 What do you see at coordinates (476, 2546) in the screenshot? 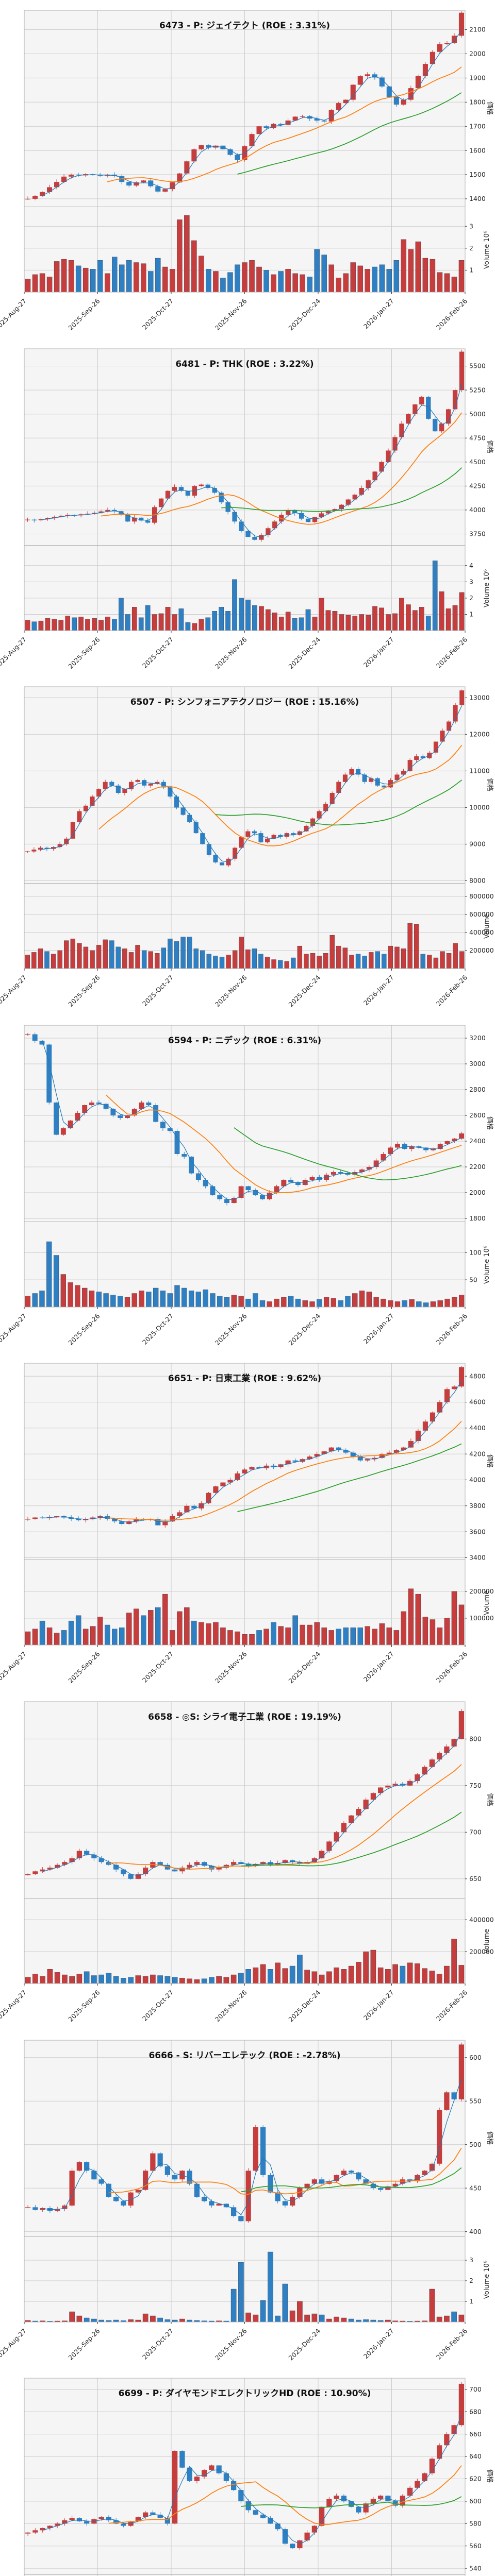
I see `price-tick-label: 560` at bounding box center [476, 2546].